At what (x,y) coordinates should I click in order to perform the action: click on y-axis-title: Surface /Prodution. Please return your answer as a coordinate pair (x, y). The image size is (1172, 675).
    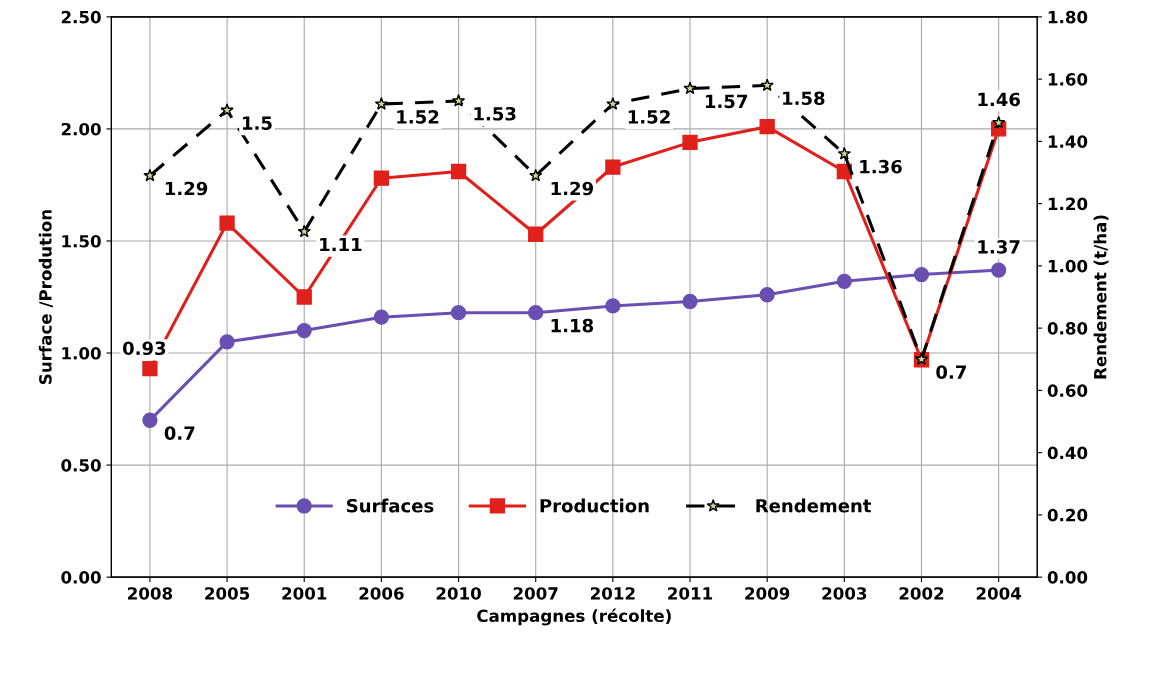
    Looking at the image, I should click on (46, 297).